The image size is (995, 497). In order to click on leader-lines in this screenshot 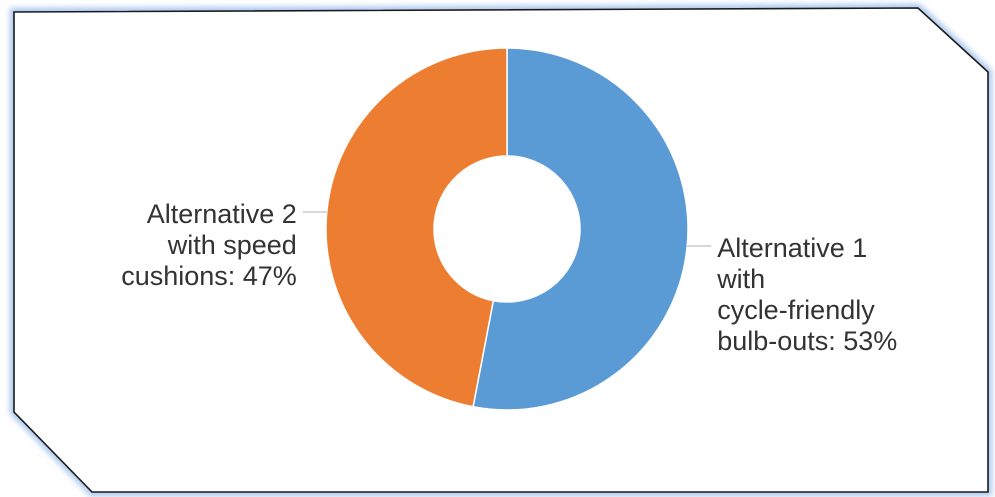, I will do `click(507, 229)`.